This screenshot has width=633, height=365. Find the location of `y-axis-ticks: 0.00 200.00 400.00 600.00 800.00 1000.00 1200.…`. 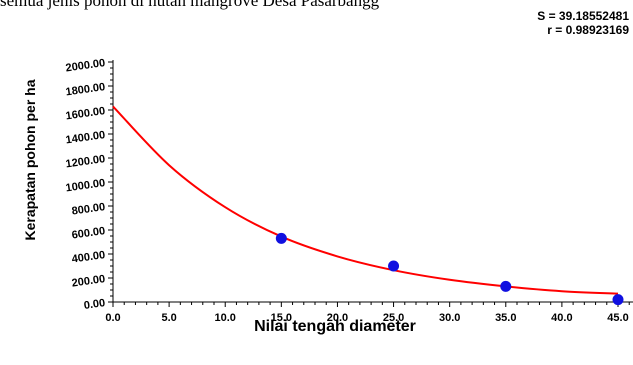

y-axis-ticks: 0.00 200.00 400.00 600.00 800.00 1000.00 1200.… is located at coordinates (89, 184).